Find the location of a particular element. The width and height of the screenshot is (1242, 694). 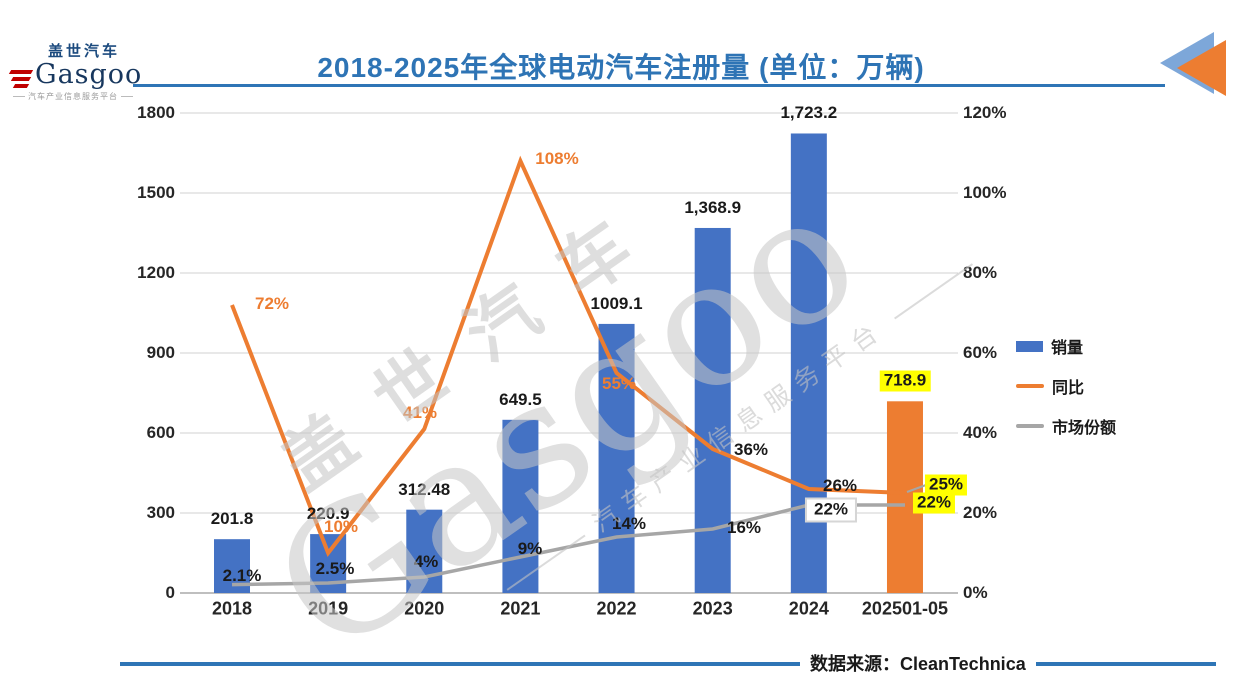

corner-arrow-orange-icon is located at coordinates (1201, 68).